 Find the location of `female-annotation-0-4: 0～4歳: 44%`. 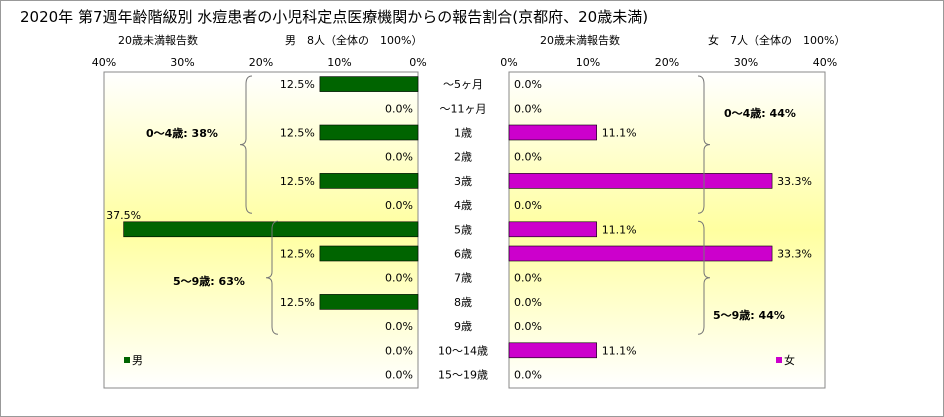

female-annotation-0-4: 0～4歳: 44% is located at coordinates (760, 113).